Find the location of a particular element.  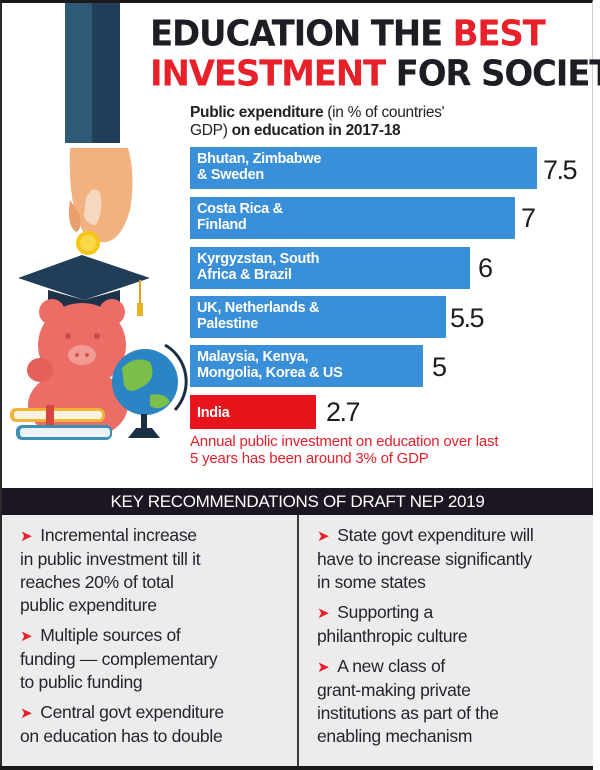

bar-malaysia-kenya-mongolia-korea-us: Malaysia, Kenya, Mongolia, Korea & US is located at coordinates (306, 366).